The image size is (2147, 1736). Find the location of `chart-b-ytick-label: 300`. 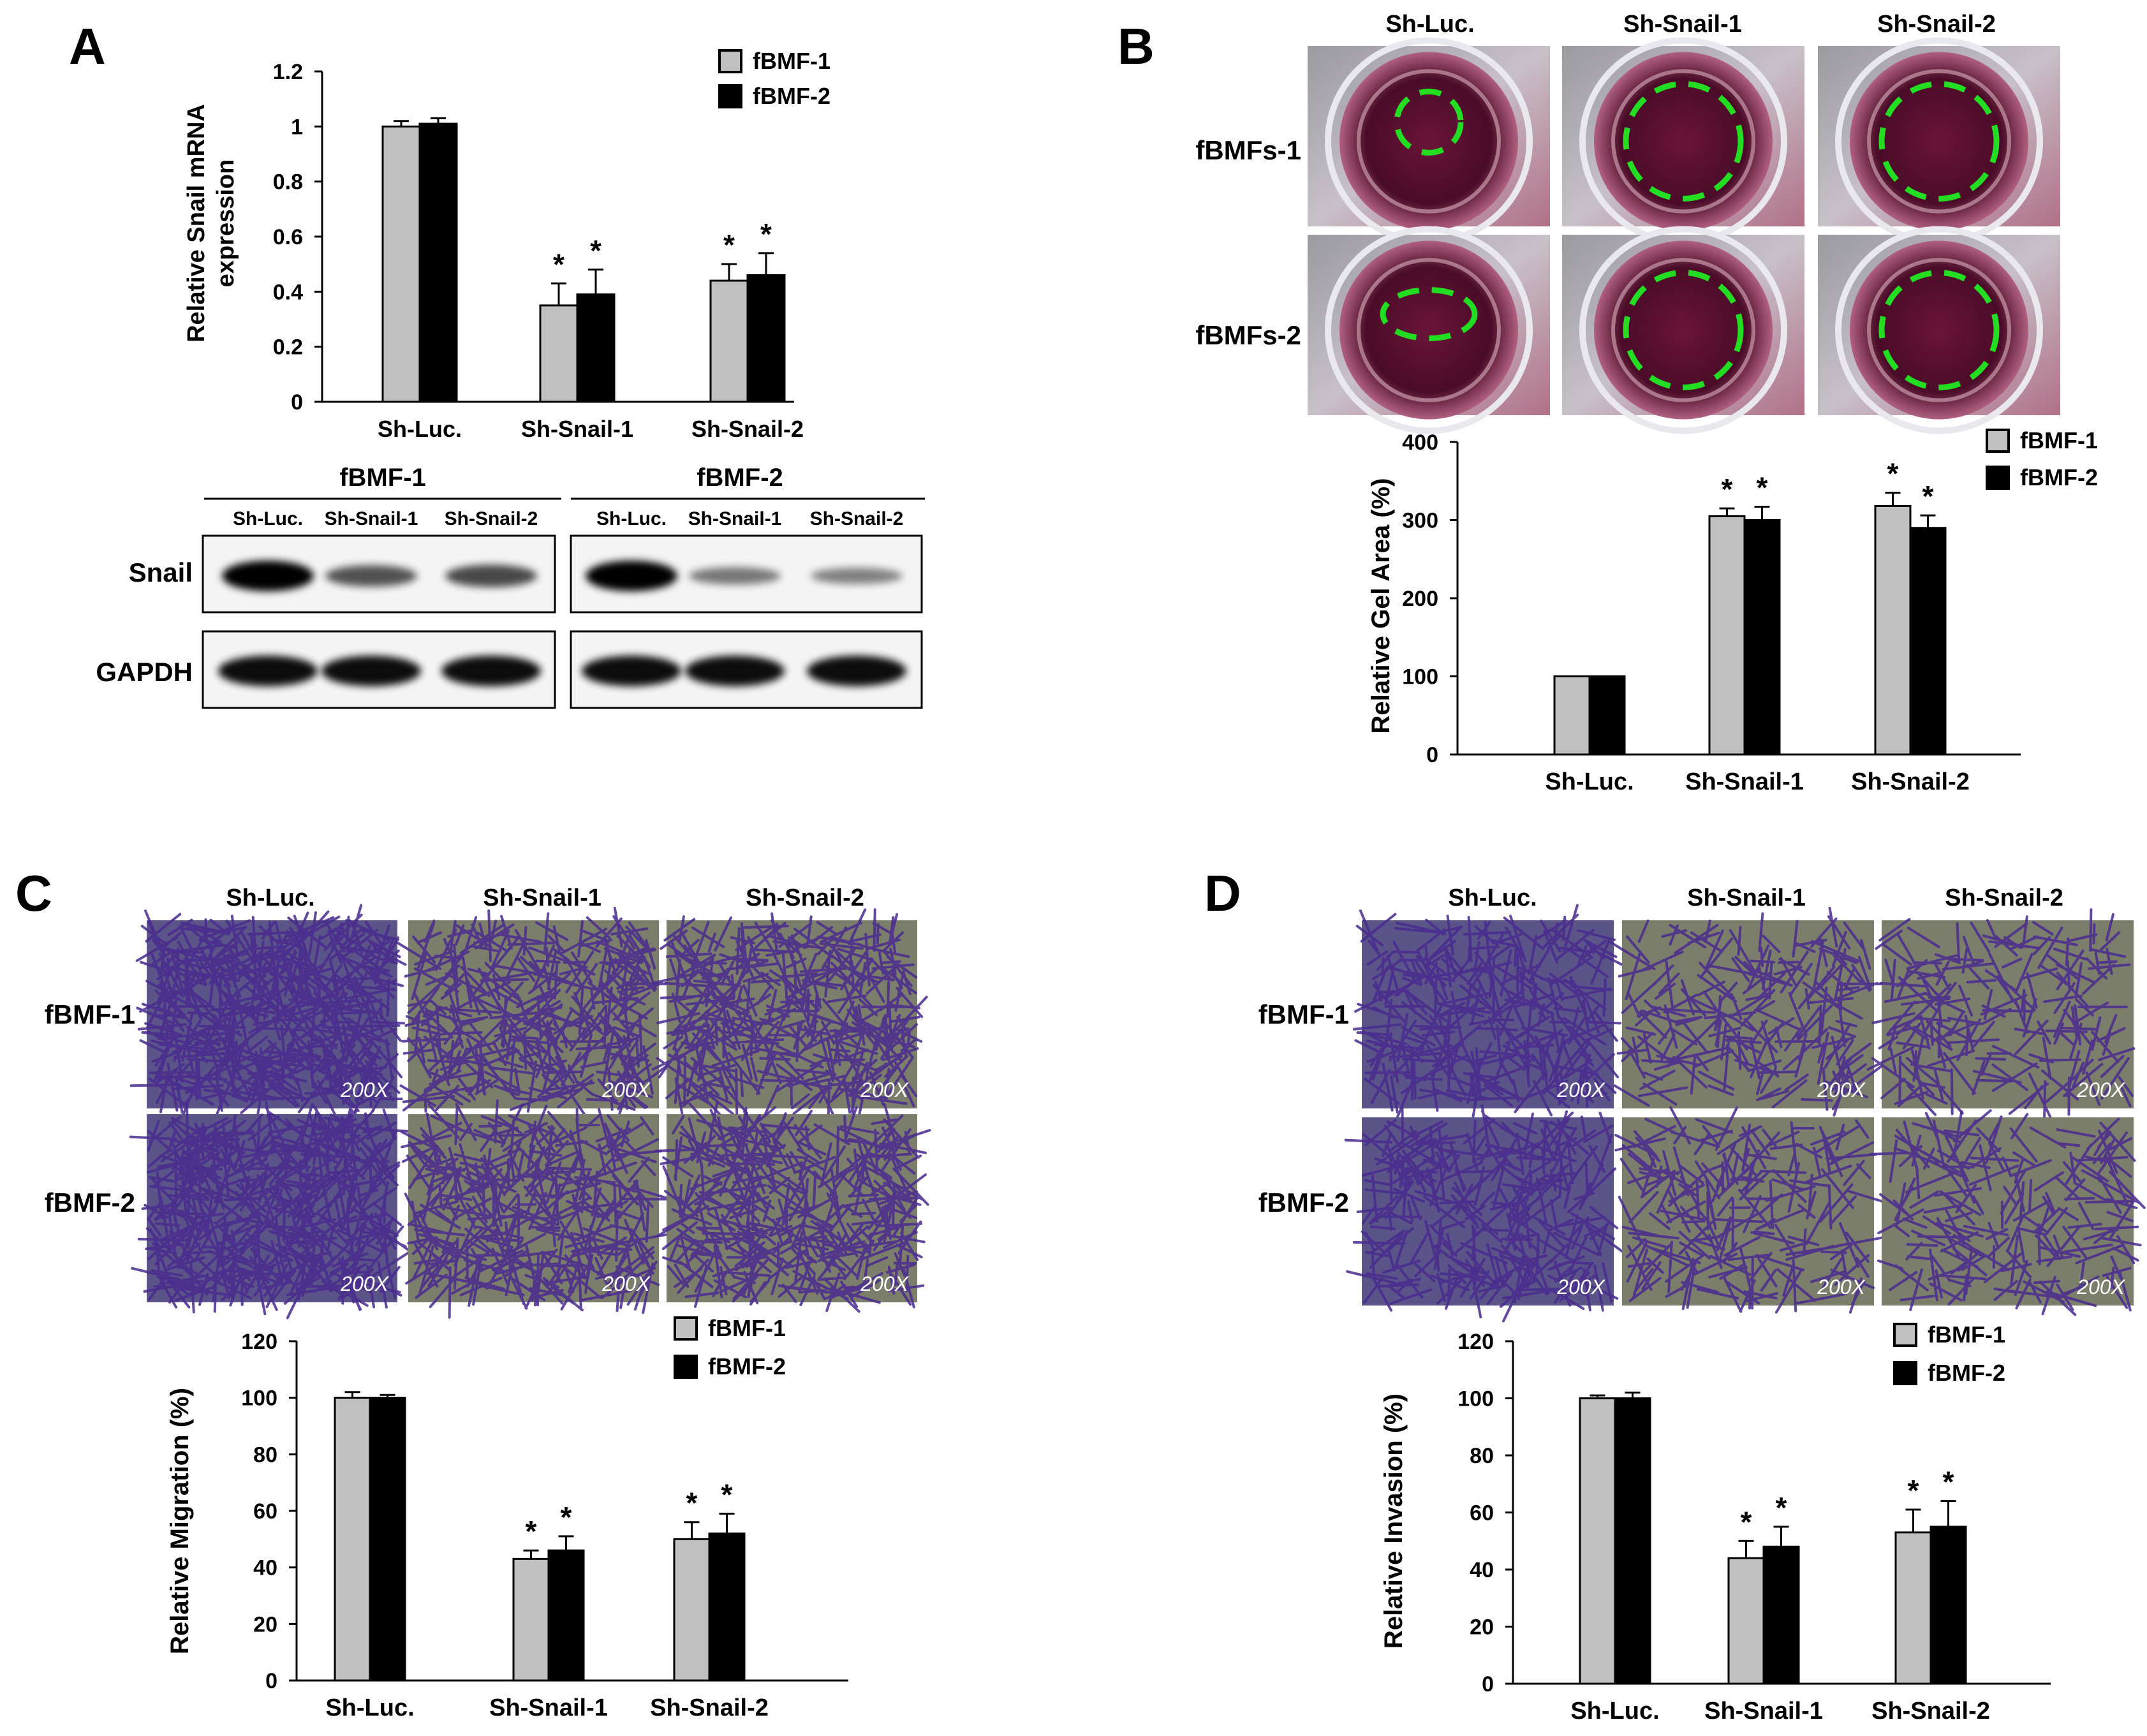

chart-b-ytick-label: 300 is located at coordinates (1420, 521).